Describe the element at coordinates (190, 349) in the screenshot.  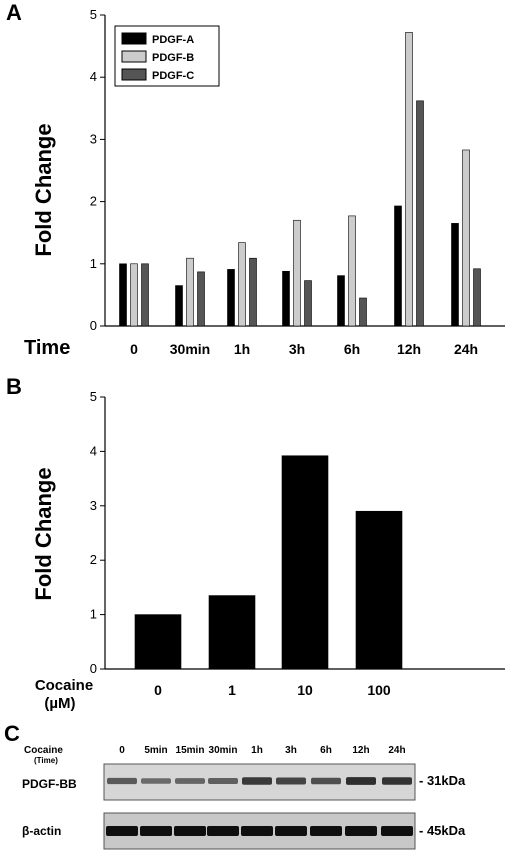
I see `chart-a-category-label: 30min` at that location.